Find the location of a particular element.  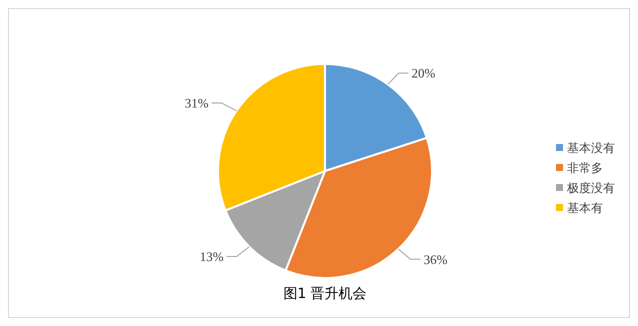

legend-label: 基本没有 is located at coordinates (591, 148).